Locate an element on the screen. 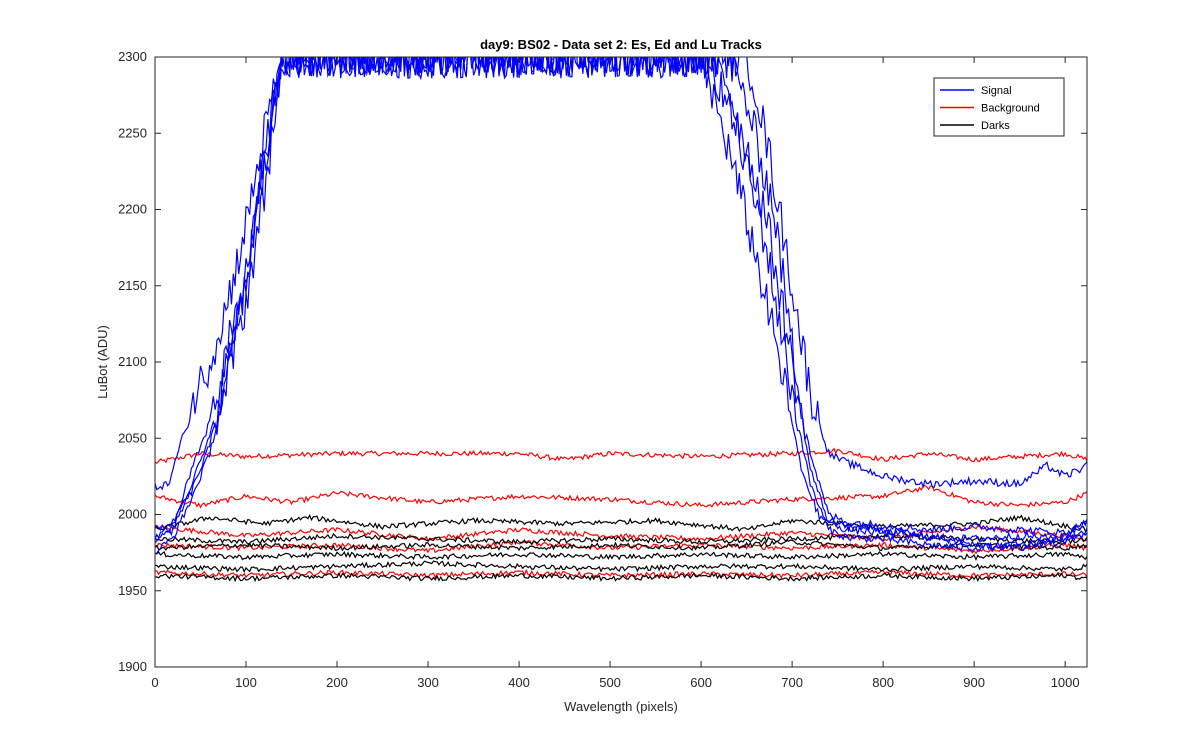 This screenshot has height=750, width=1200. y-tick-label: 2050 is located at coordinates (132, 437).